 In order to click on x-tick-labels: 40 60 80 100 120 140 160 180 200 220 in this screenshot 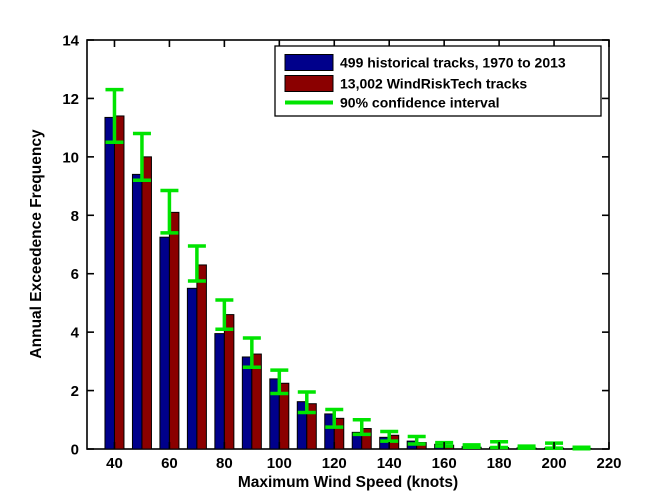, I will do `click(363, 463)`.